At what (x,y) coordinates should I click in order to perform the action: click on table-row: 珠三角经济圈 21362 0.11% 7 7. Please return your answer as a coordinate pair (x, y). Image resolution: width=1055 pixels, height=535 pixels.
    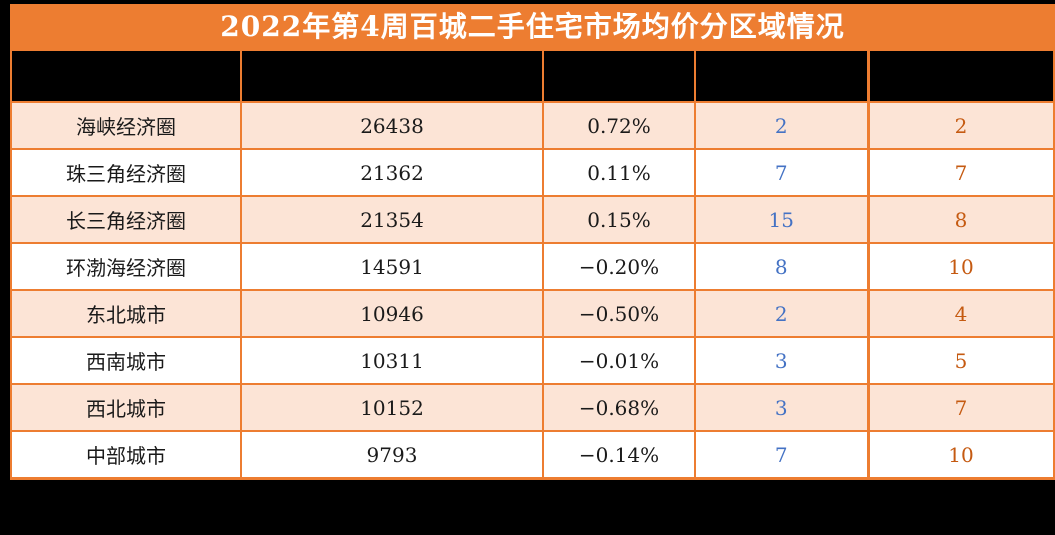
    Looking at the image, I should click on (532, 172).